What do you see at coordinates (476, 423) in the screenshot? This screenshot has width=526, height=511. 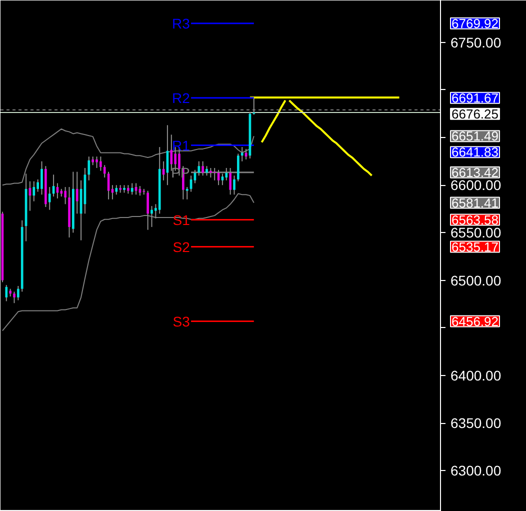 I see `y-tick-label: 6350.00` at bounding box center [476, 423].